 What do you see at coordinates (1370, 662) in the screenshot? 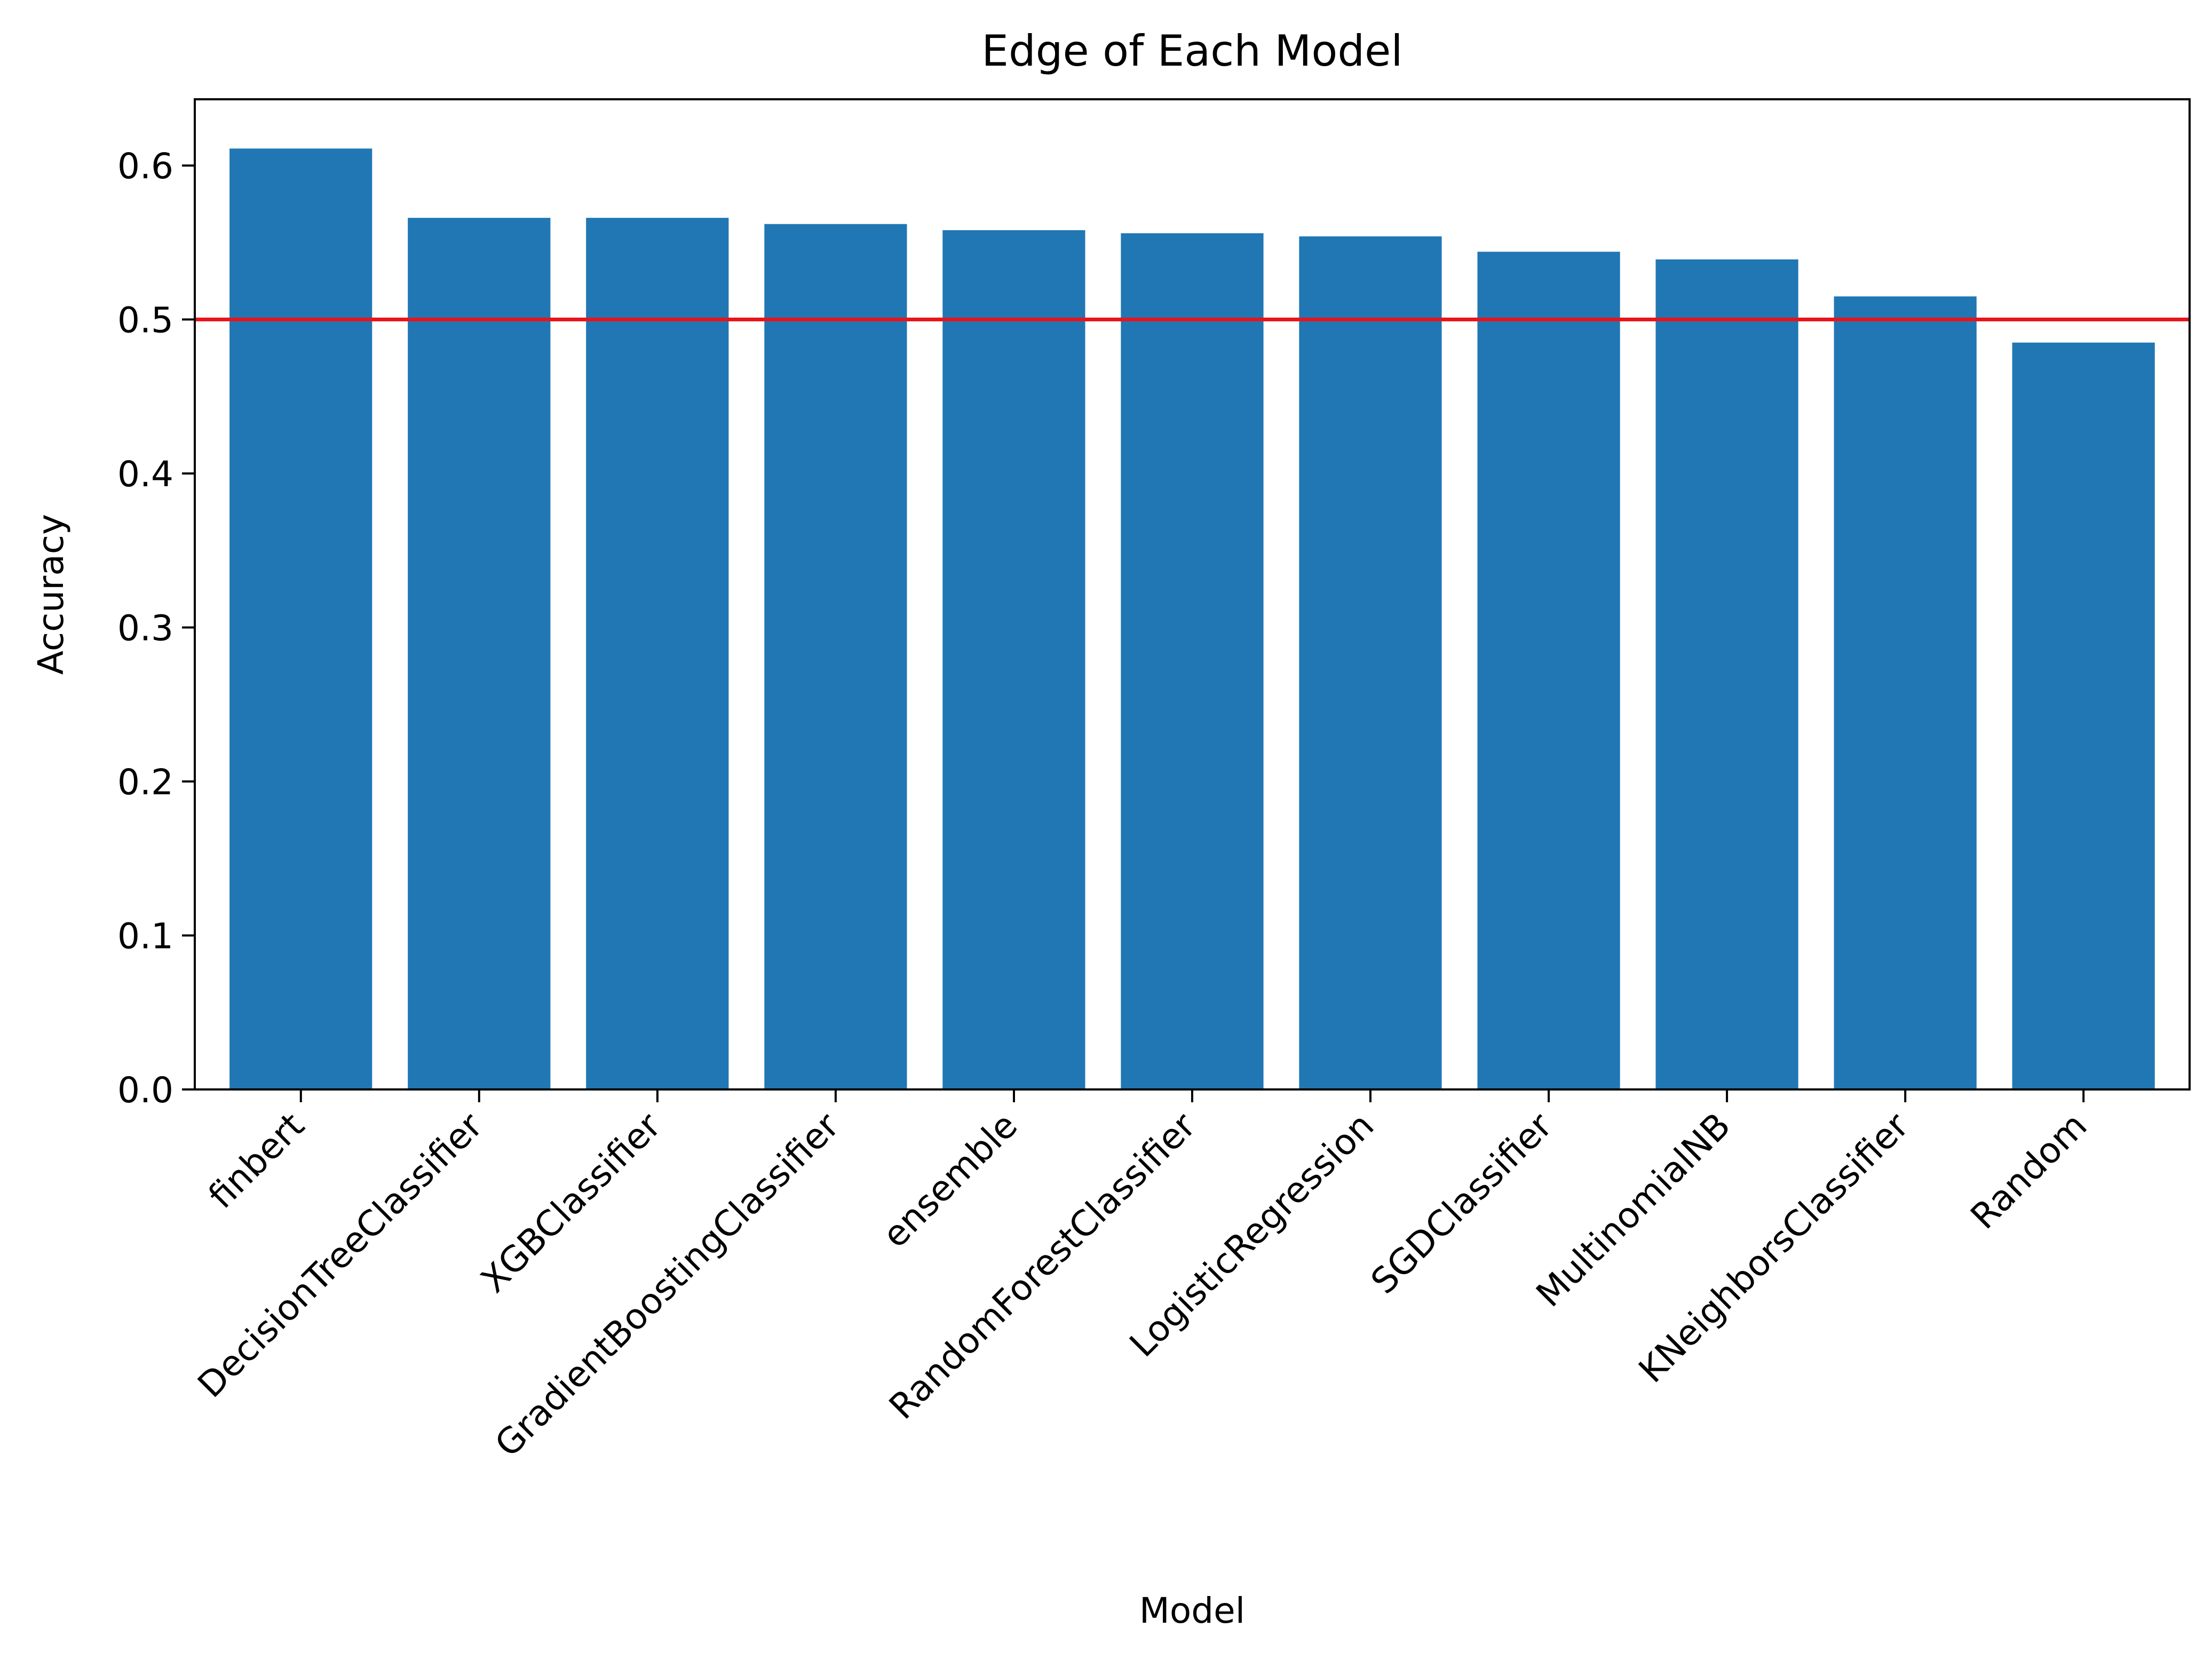
I see `bar-LogisticRegression` at bounding box center [1370, 662].